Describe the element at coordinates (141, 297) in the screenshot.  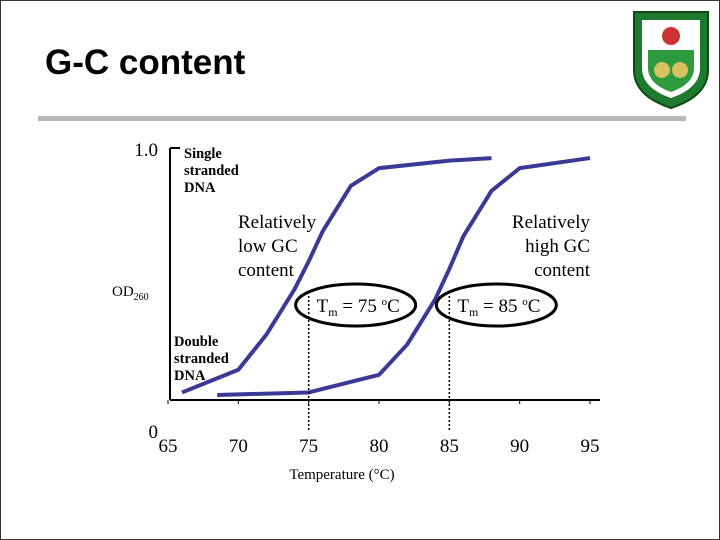
I see `y-label-subscript: 260` at that location.